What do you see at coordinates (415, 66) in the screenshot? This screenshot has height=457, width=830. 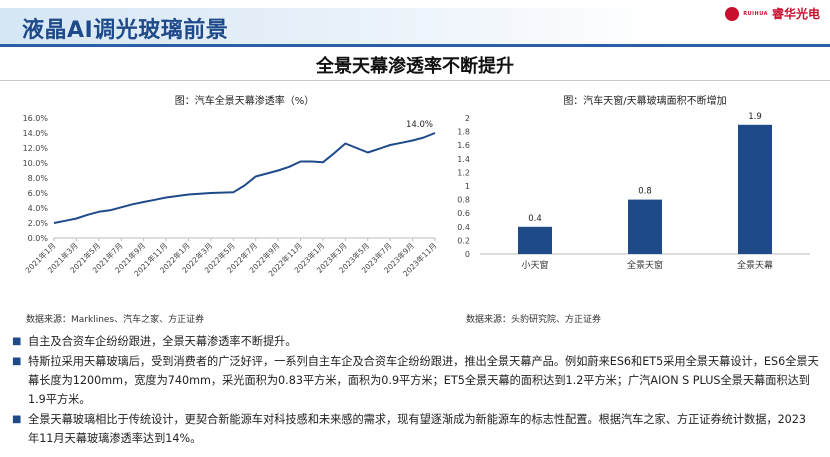 I see `section-subtitle: 全景天幕渗透率不断提升` at bounding box center [415, 66].